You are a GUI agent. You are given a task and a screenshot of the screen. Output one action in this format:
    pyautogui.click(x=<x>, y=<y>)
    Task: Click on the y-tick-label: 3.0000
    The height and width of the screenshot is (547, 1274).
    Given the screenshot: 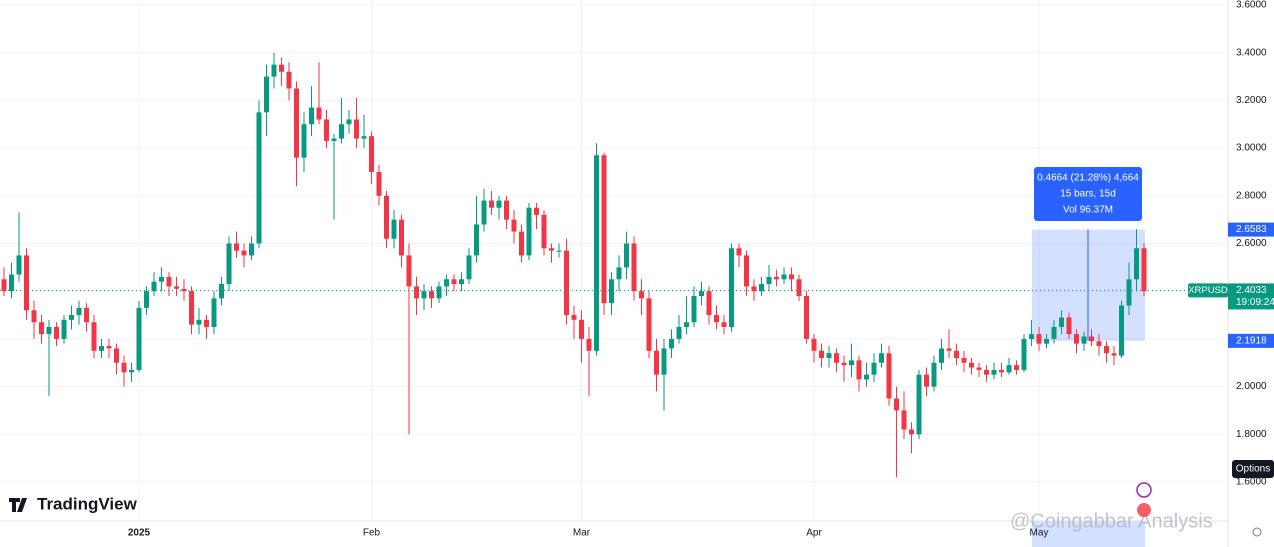 What is the action you would take?
    pyautogui.click(x=1251, y=148)
    